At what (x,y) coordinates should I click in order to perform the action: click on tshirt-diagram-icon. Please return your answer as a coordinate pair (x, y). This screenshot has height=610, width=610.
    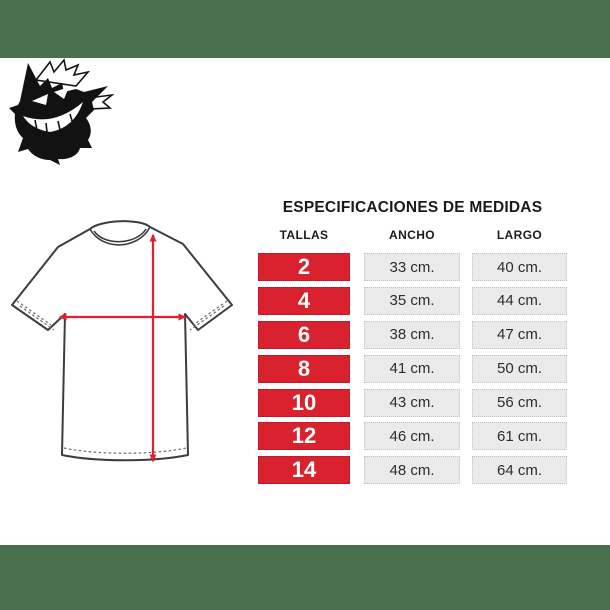
    Looking at the image, I should click on (122, 341).